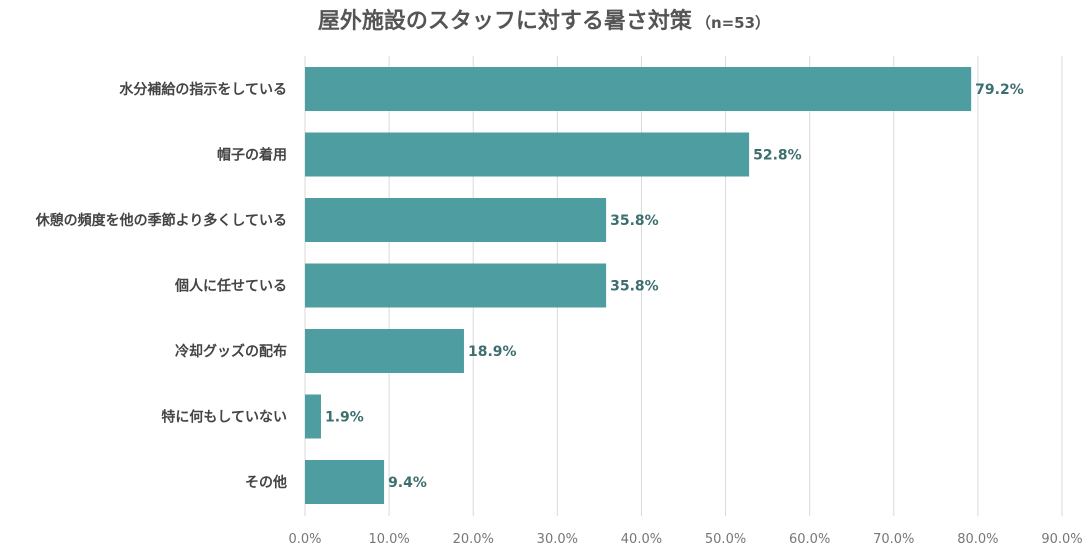 This screenshot has width=1088, height=544. I want to click on data-label: 18.9%, so click(492, 352).